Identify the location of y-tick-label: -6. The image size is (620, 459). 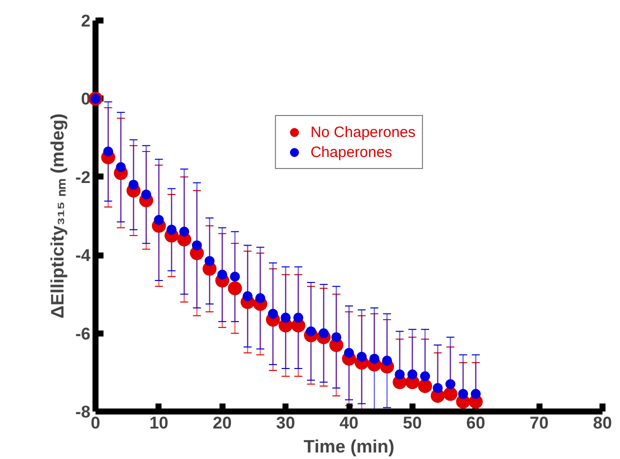
(83, 334).